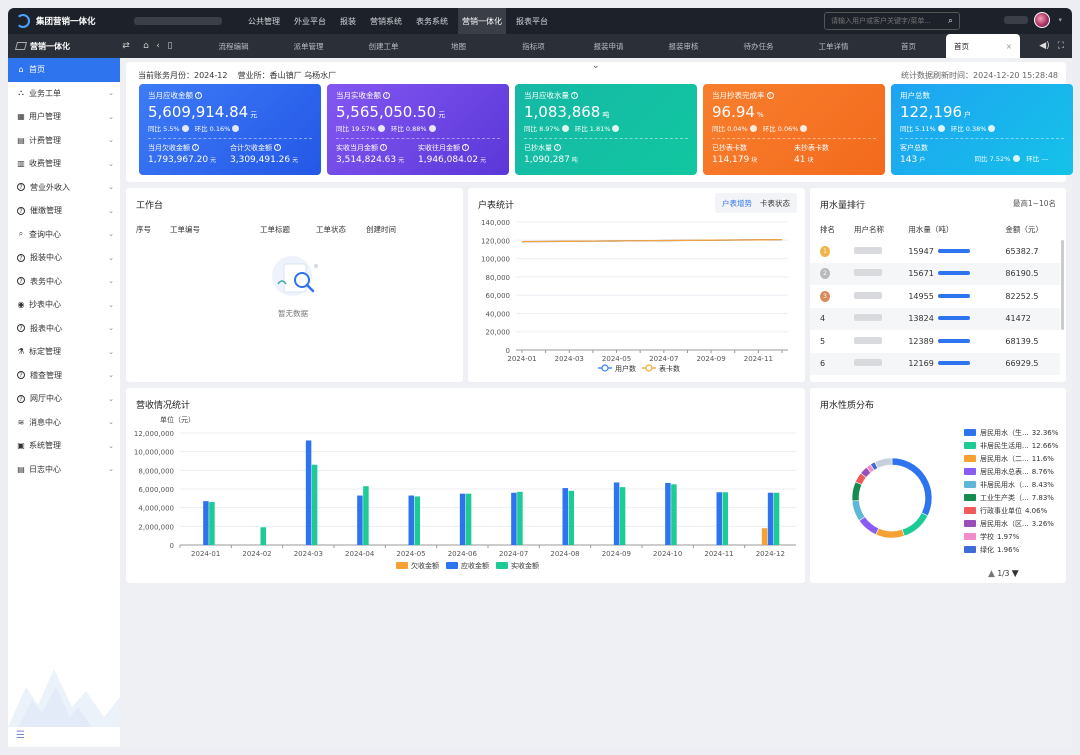 The height and width of the screenshot is (755, 1080). I want to click on top-nav-item: 公共管理, so click(264, 21).